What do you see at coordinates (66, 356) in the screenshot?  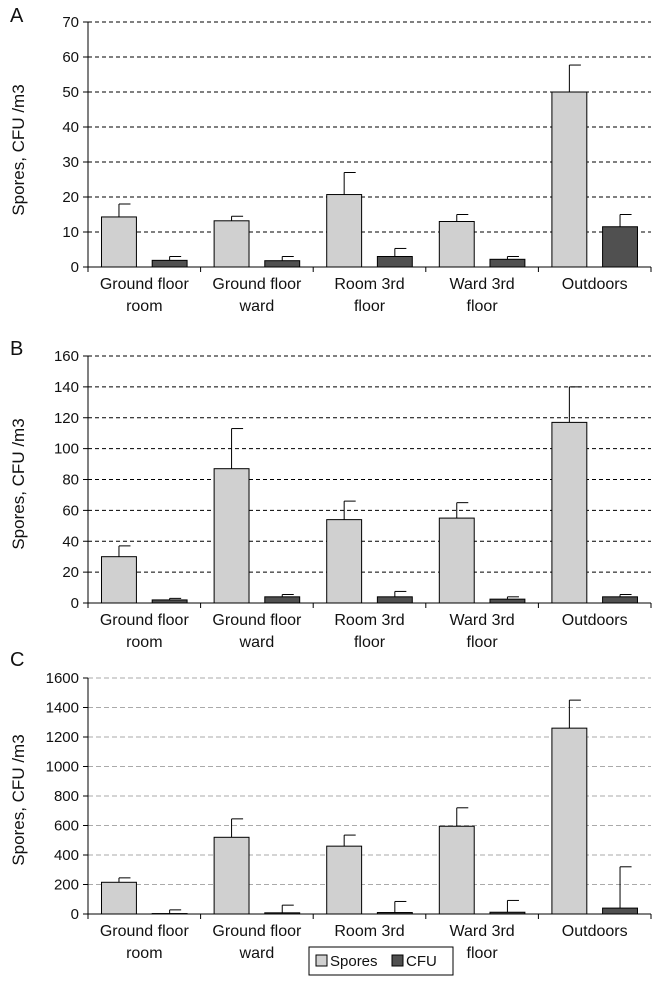 I see `y-tick-label: 160` at bounding box center [66, 356].